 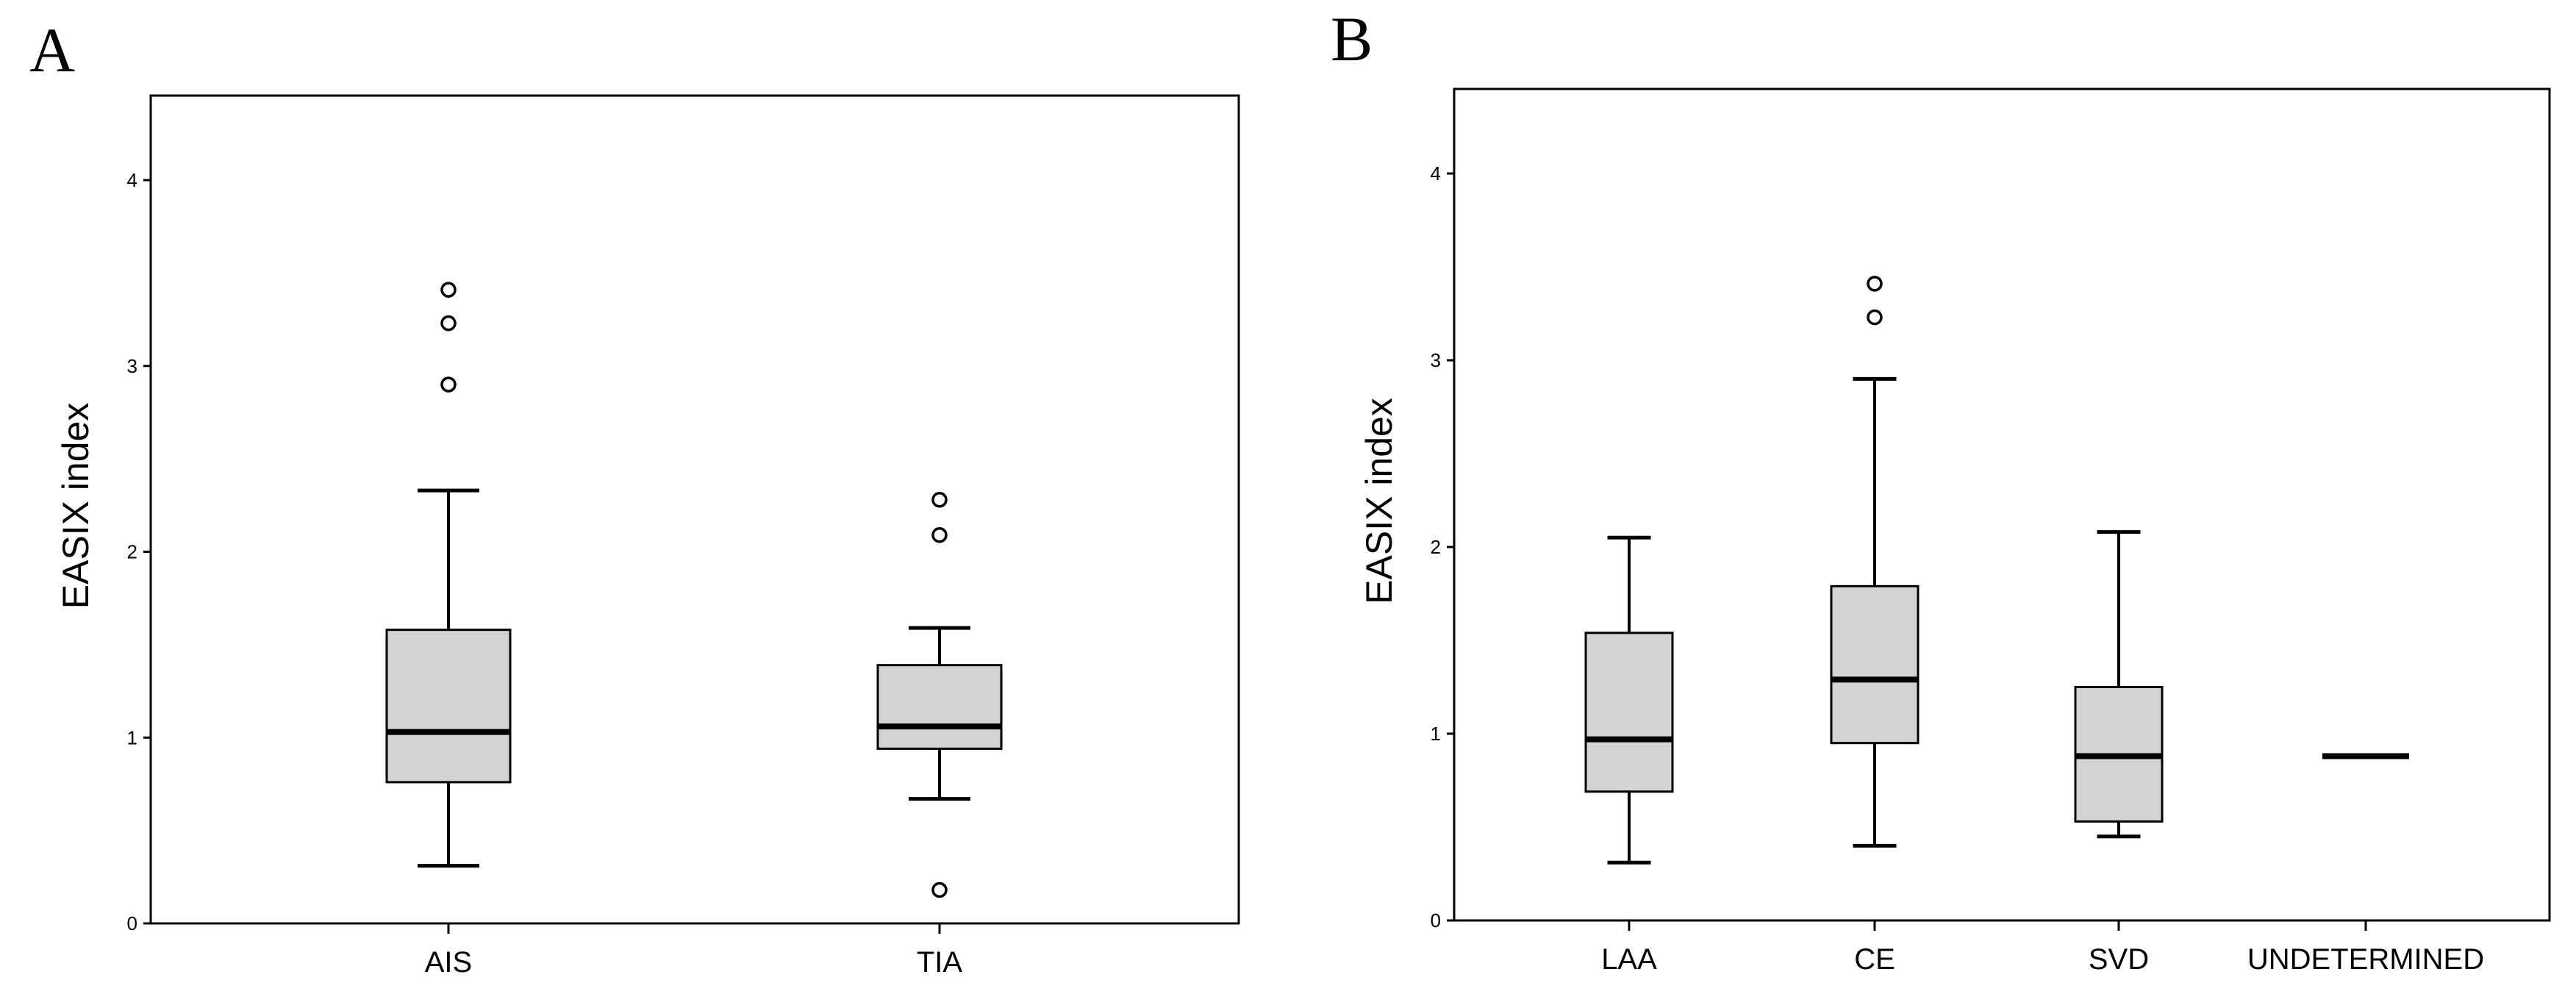 What do you see at coordinates (1352, 39) in the screenshot?
I see `panel-label: B` at bounding box center [1352, 39].